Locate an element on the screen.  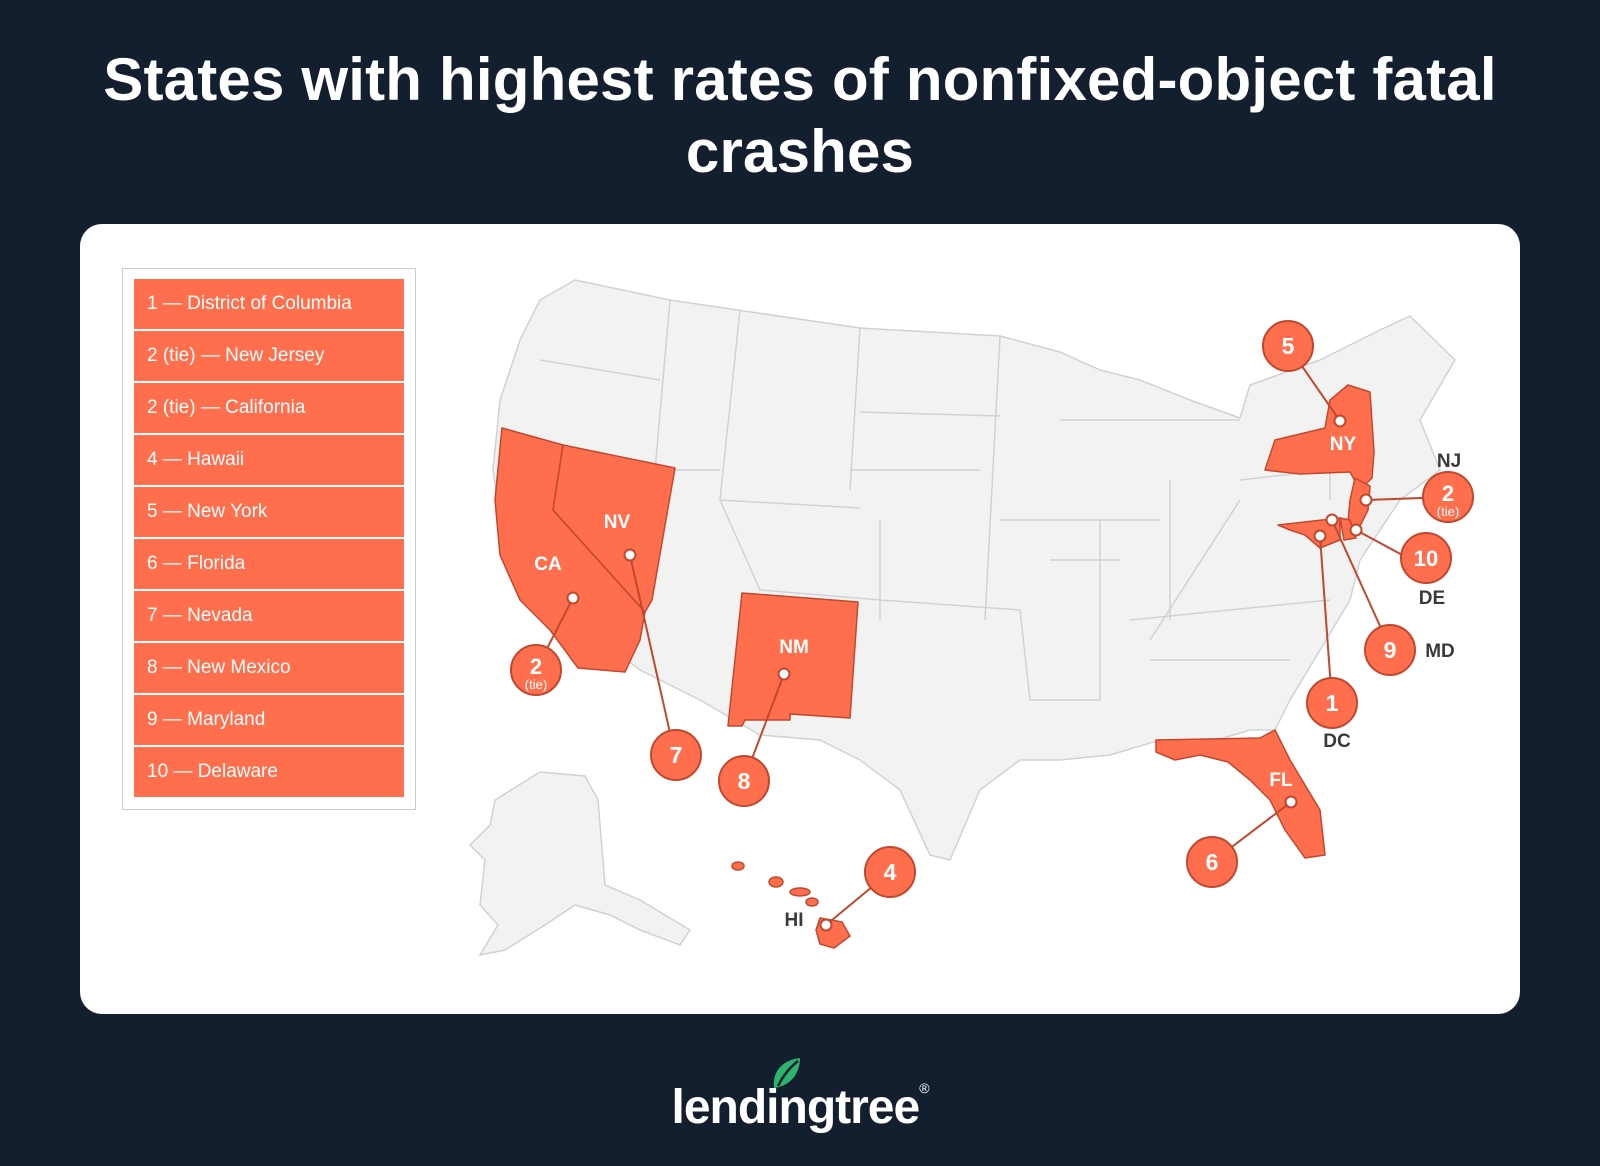
registered-mark: ® is located at coordinates (924, 1088).